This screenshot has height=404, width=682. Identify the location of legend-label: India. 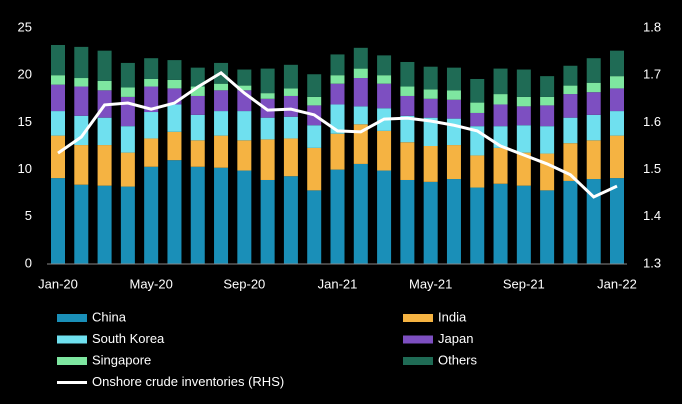
(452, 316).